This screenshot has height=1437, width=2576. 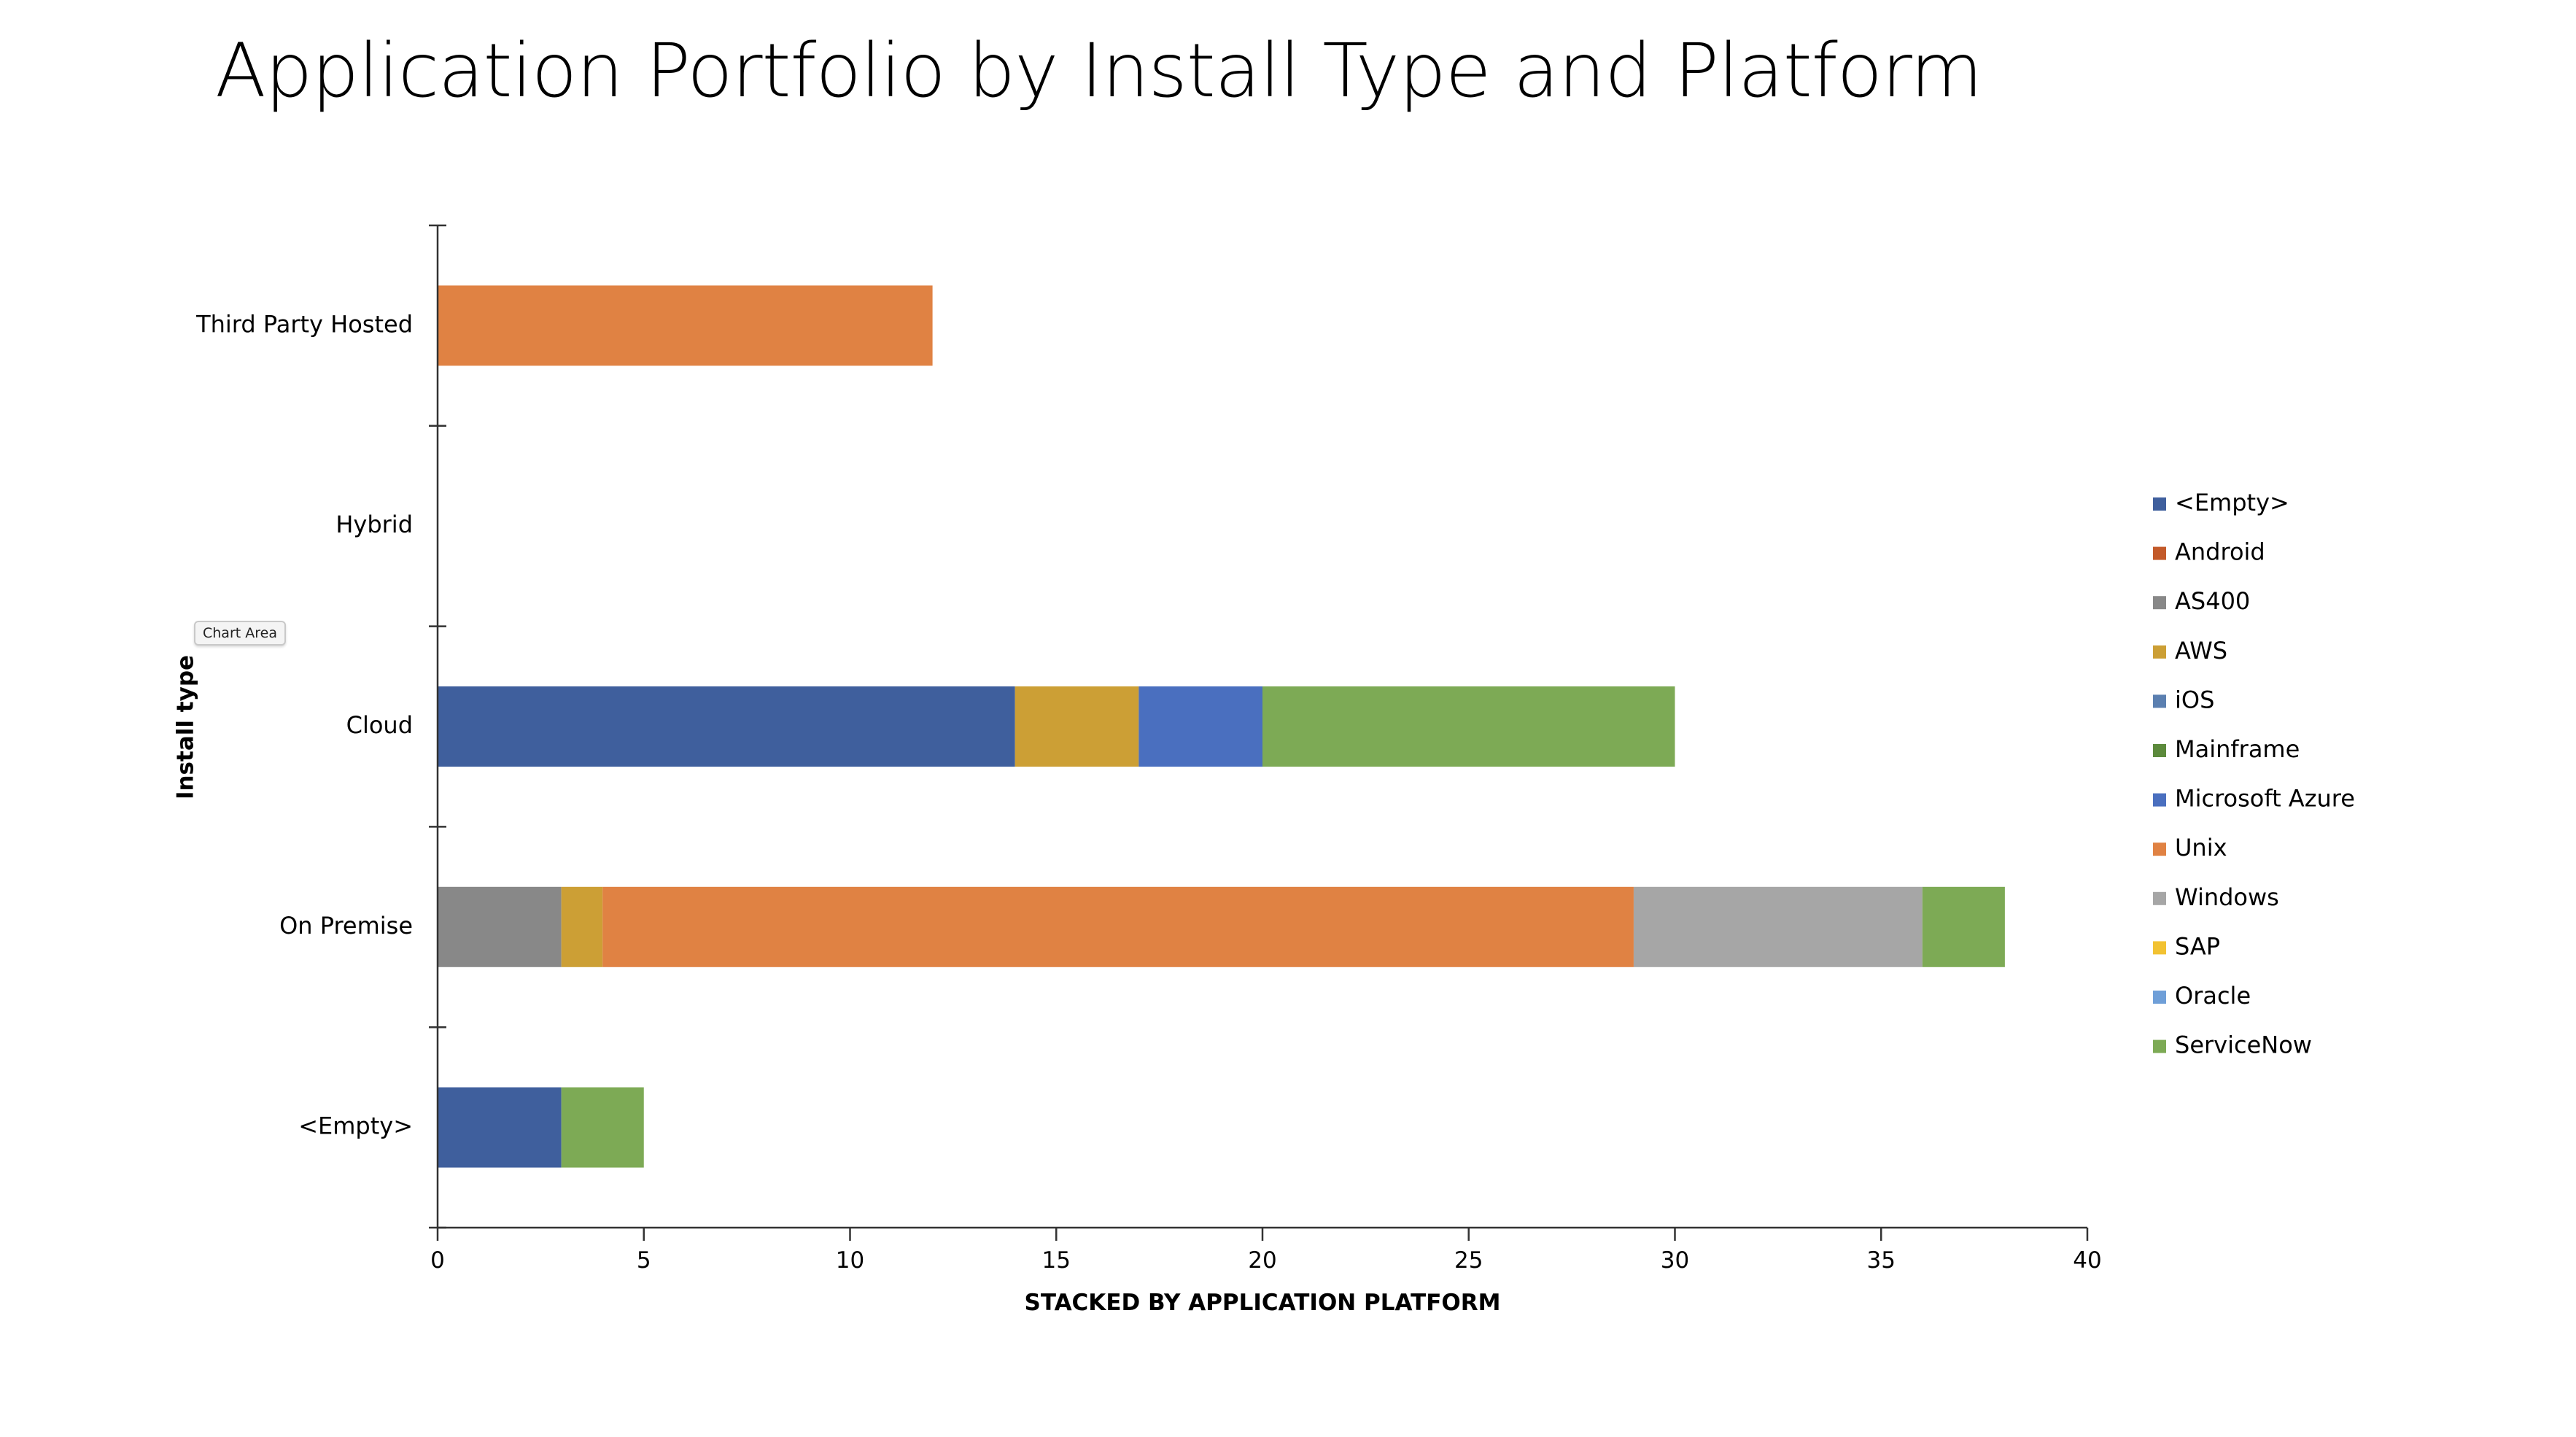 I want to click on chart-area-tooltip: Chart Area, so click(x=240, y=633).